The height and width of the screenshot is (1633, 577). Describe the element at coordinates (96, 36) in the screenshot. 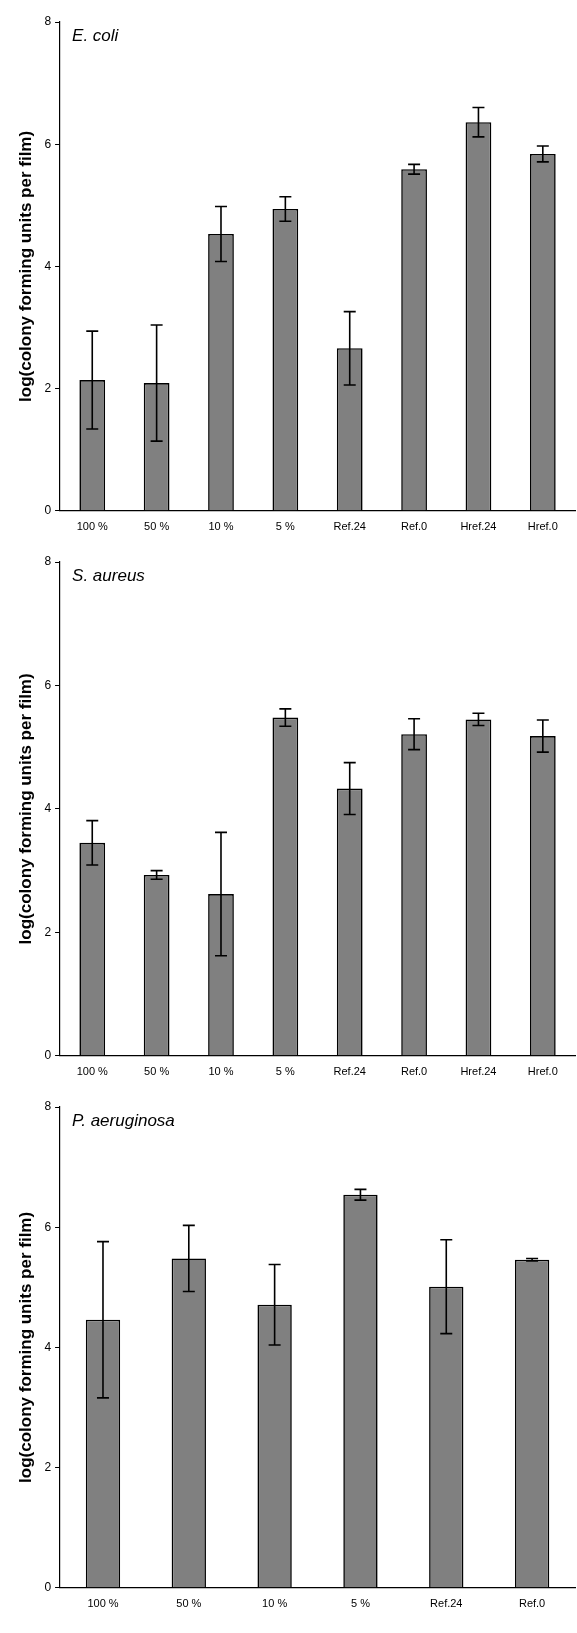

I see `chart-title: E. coli` at that location.